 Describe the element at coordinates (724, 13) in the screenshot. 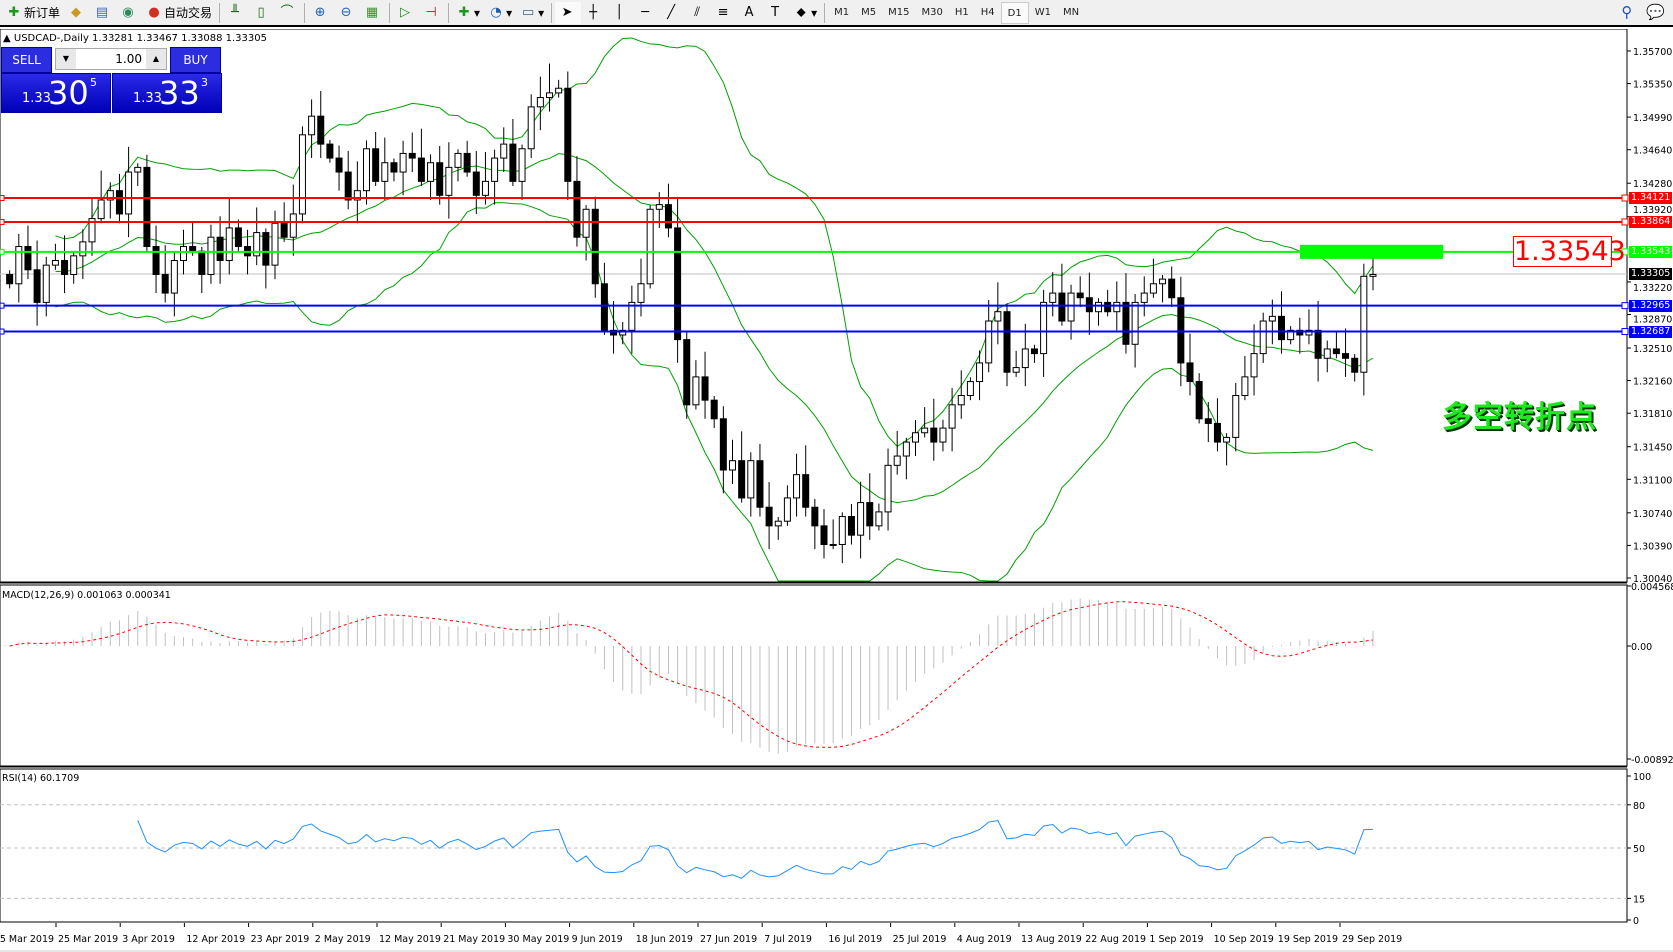

I see `fibonacci-button: ≡` at that location.